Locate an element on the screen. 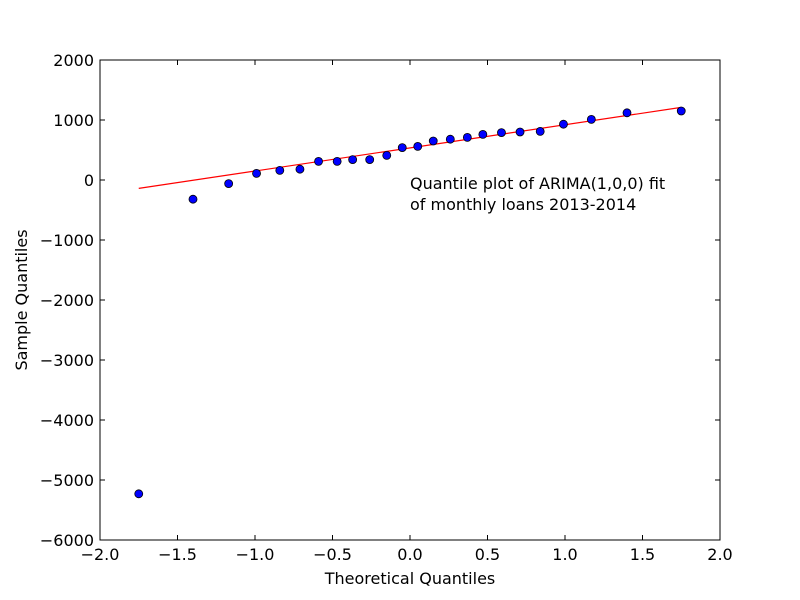 This screenshot has height=600, width=800. x-tick-label: −2.0 is located at coordinates (100, 554).